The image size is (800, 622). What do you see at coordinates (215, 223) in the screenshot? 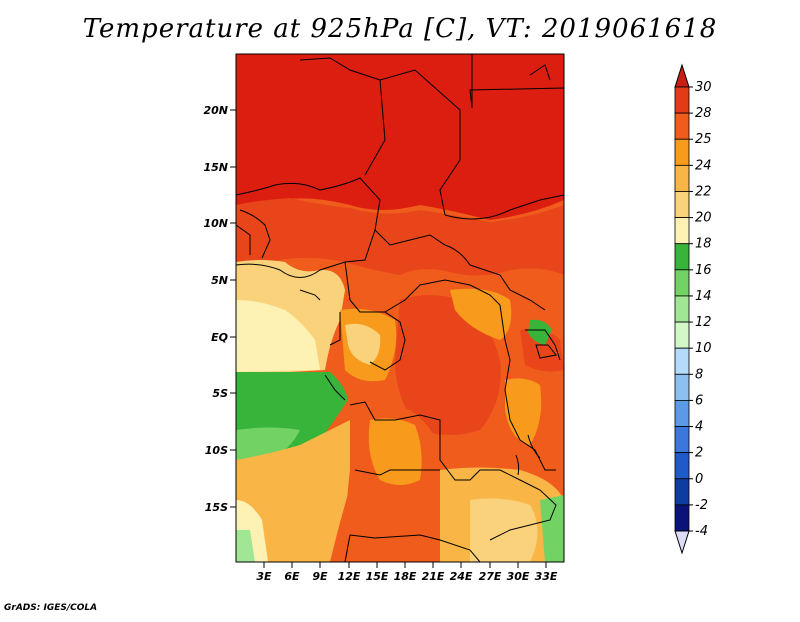
I see `lat-label: 10N` at bounding box center [215, 223].